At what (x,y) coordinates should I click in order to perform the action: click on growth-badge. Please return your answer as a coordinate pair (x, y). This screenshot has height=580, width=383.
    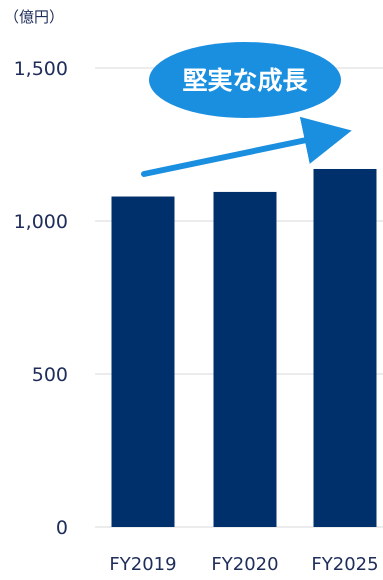
    Looking at the image, I should click on (245, 80).